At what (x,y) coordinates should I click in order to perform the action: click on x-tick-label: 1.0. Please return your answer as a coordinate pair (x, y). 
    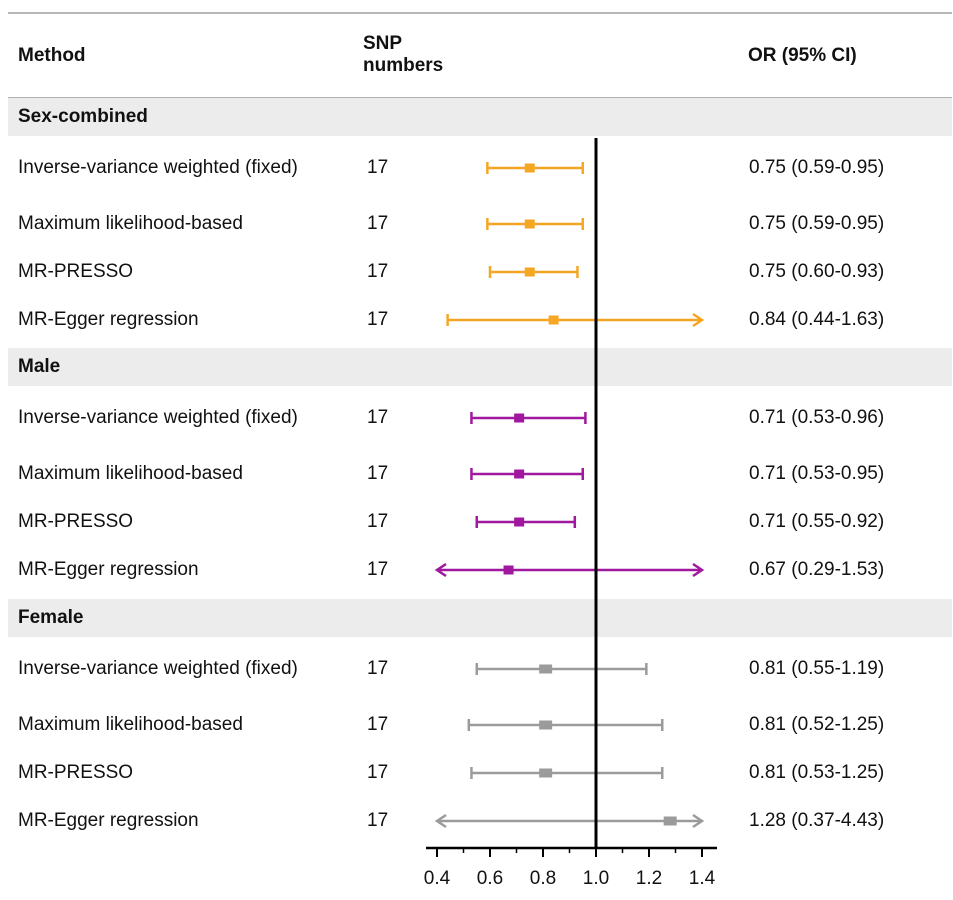
    Looking at the image, I should click on (596, 878).